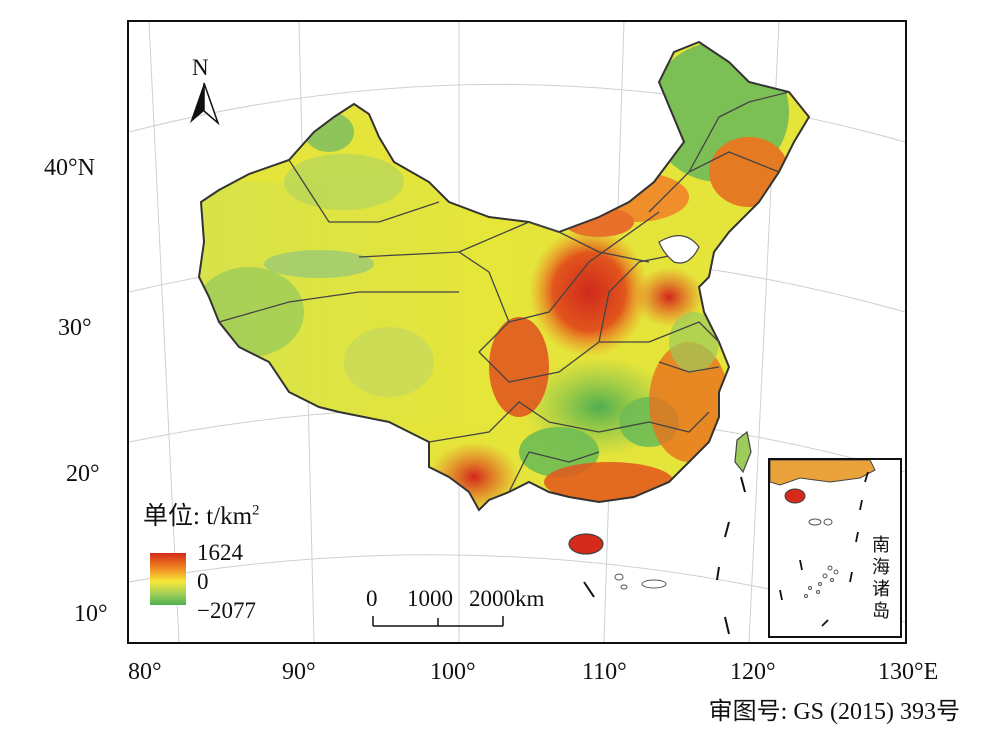 This screenshot has width=1004, height=744. What do you see at coordinates (823, 543) in the screenshot?
I see `inset-map` at bounding box center [823, 543].